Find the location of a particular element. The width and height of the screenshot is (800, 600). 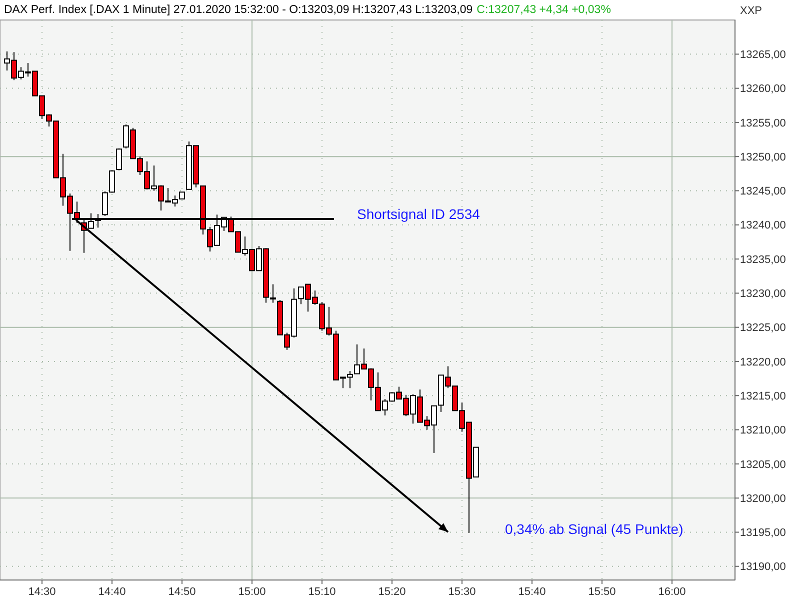

x-tick-label: 15:10 is located at coordinates (322, 592).